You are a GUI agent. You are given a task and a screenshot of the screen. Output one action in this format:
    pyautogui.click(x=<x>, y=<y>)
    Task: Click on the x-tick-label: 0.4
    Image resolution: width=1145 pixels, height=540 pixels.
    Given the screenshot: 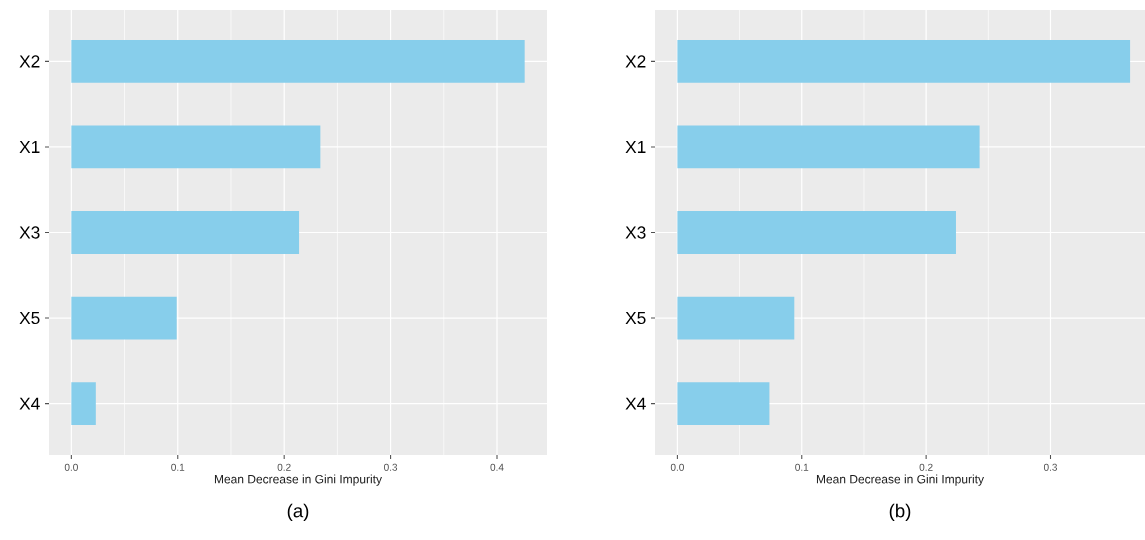 What is the action you would take?
    pyautogui.click(x=497, y=467)
    